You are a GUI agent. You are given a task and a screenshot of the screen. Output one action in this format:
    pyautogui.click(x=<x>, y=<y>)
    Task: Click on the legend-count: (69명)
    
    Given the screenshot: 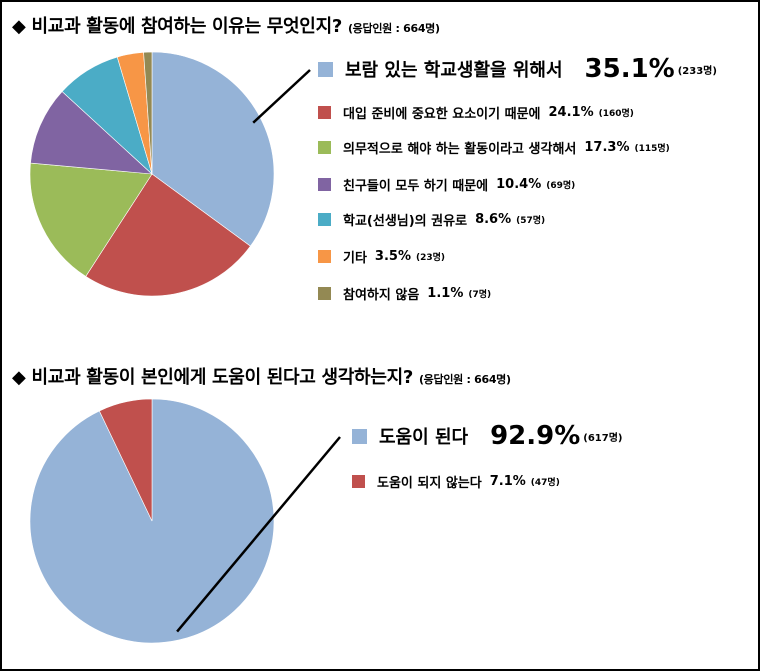 What is the action you would take?
    pyautogui.click(x=561, y=186)
    